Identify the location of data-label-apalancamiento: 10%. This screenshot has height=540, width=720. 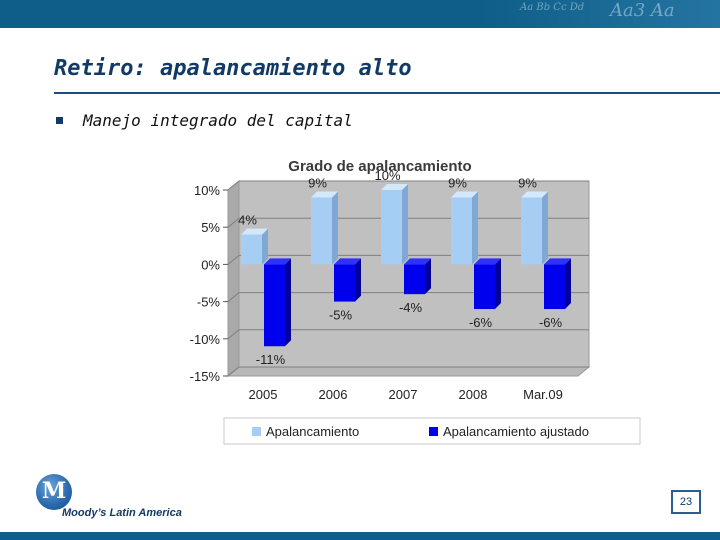
(387, 175).